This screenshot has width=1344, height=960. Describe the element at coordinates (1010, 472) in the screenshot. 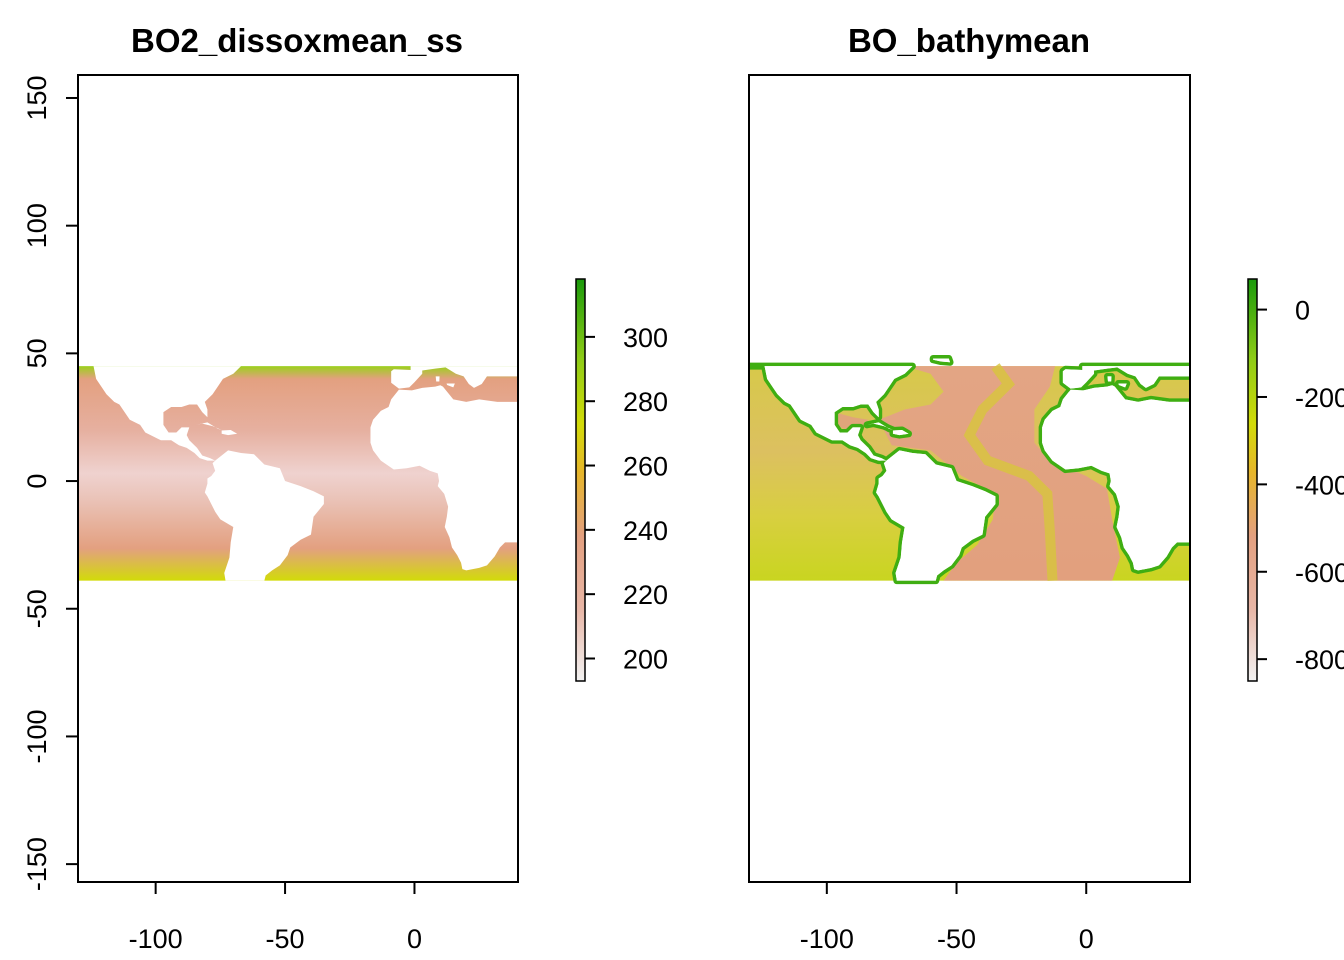

I see `mid-atlantic-ridge` at that location.